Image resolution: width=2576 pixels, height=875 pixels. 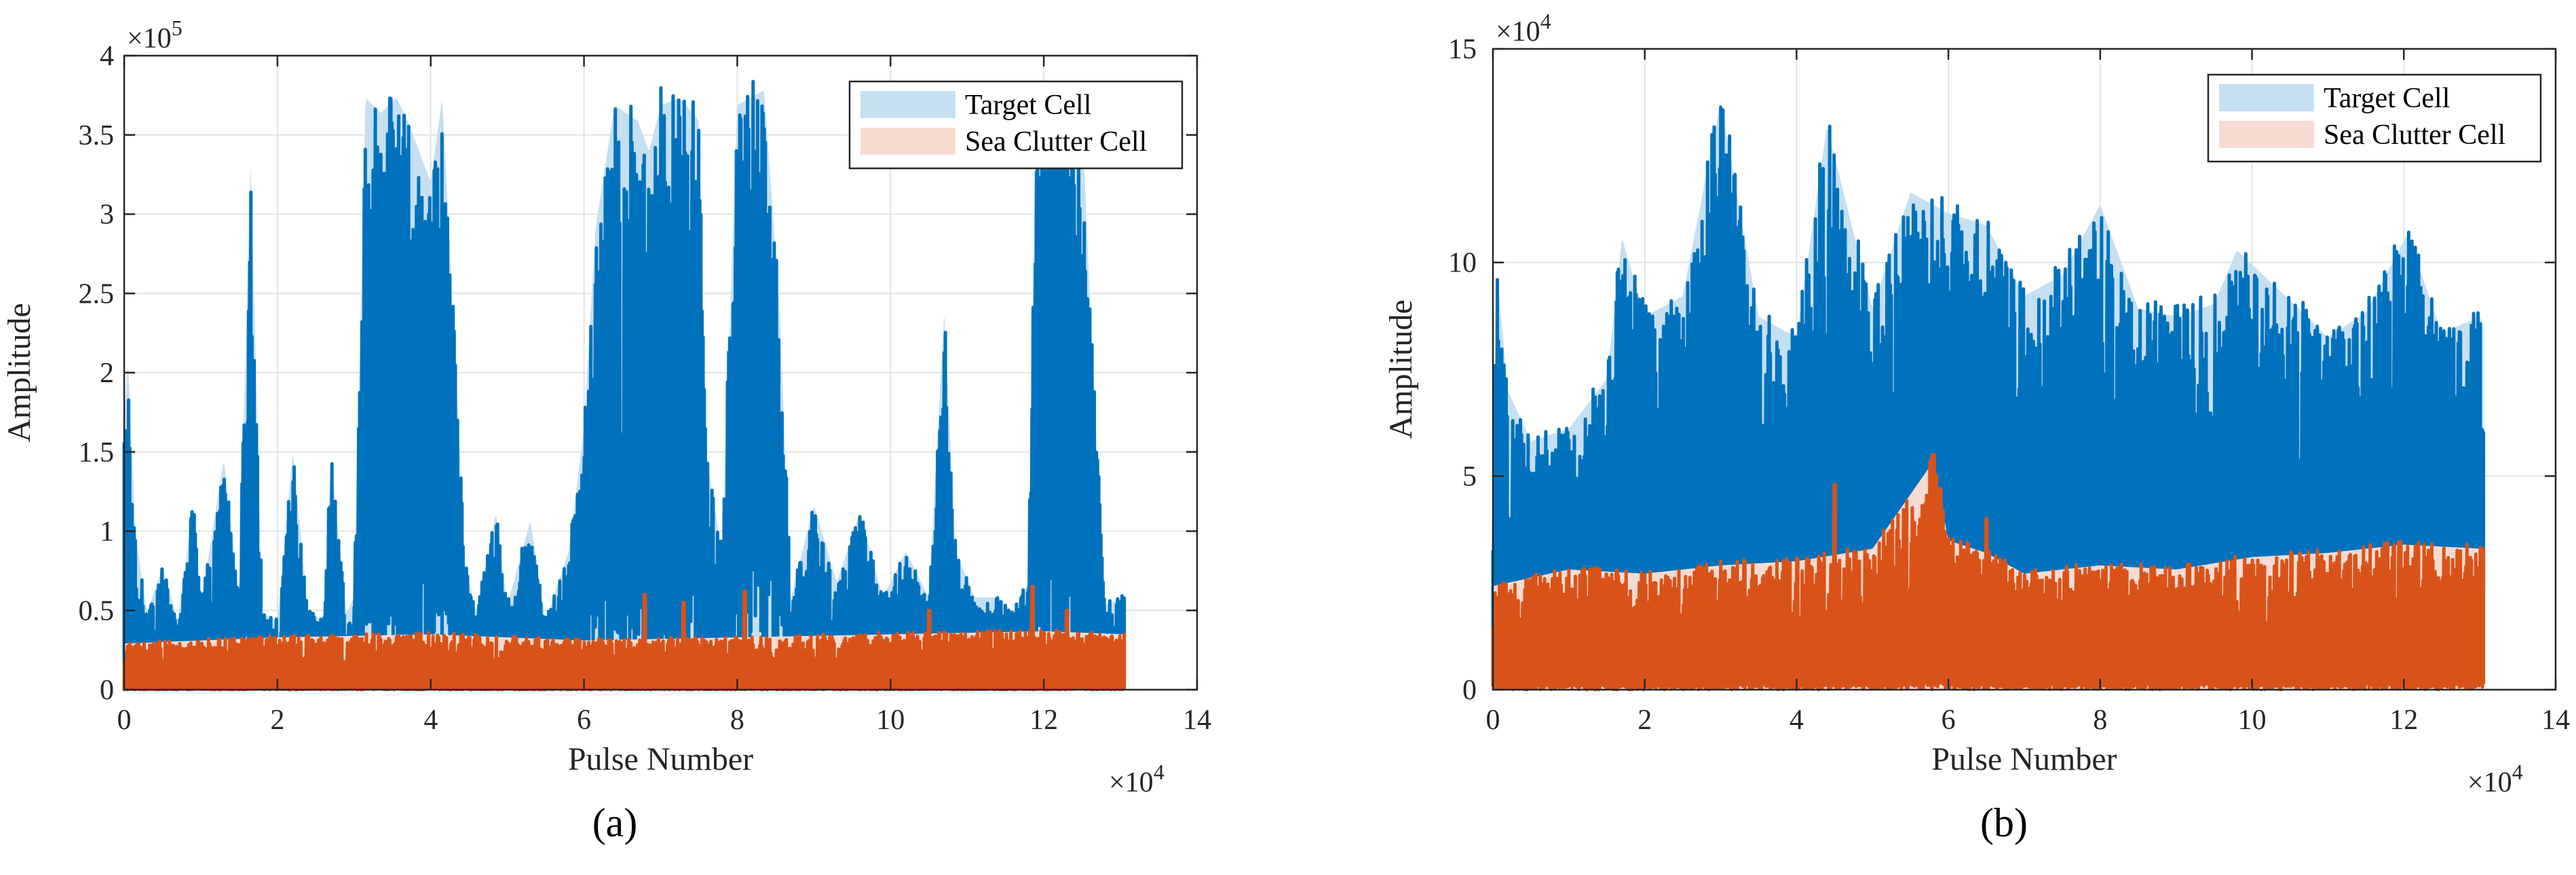 What do you see at coordinates (1469, 476) in the screenshot?
I see `y-tick-label: 5` at bounding box center [1469, 476].